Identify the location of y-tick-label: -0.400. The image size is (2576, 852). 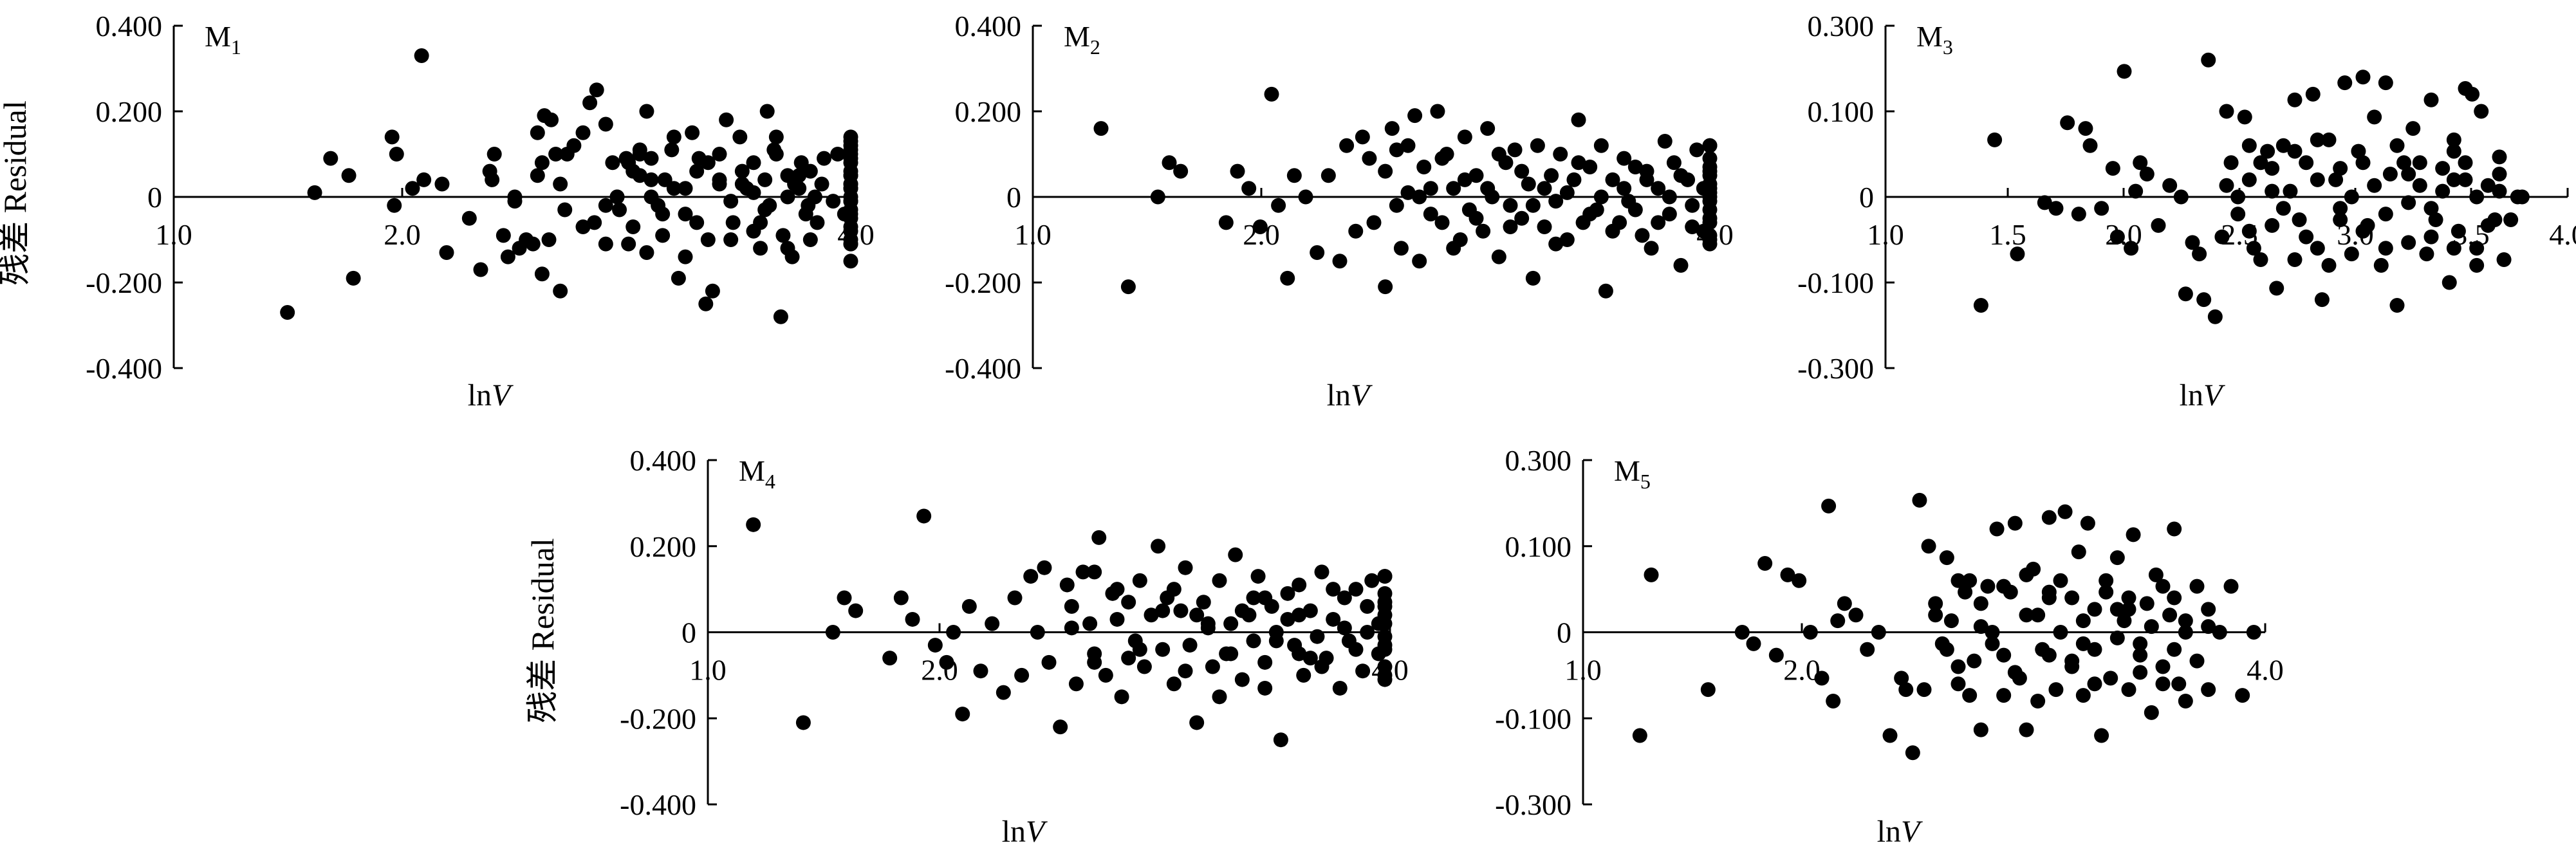
(983, 368).